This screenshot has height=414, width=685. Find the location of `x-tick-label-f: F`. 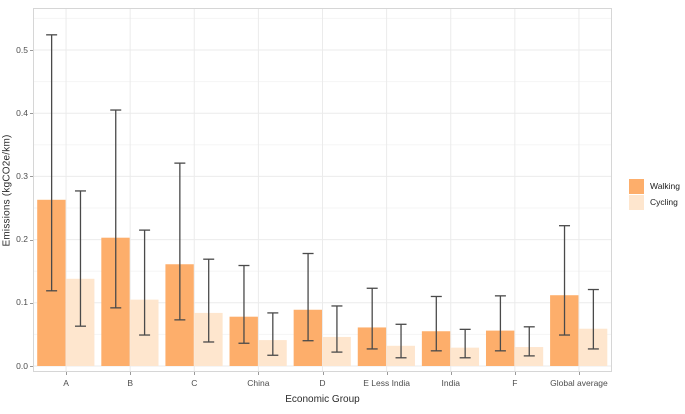

x-tick-label-f: F is located at coordinates (515, 383).